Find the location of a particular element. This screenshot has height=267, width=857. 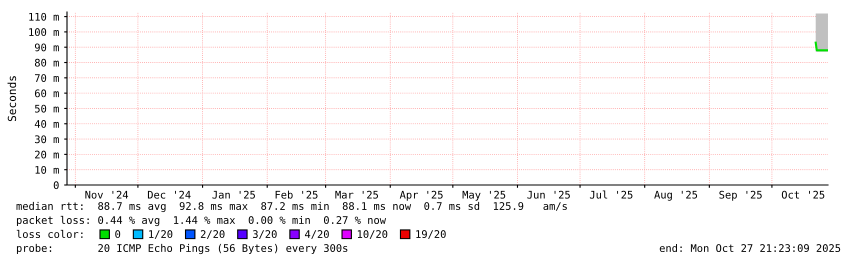

x-tick-label: Jan '25 is located at coordinates (233, 194).